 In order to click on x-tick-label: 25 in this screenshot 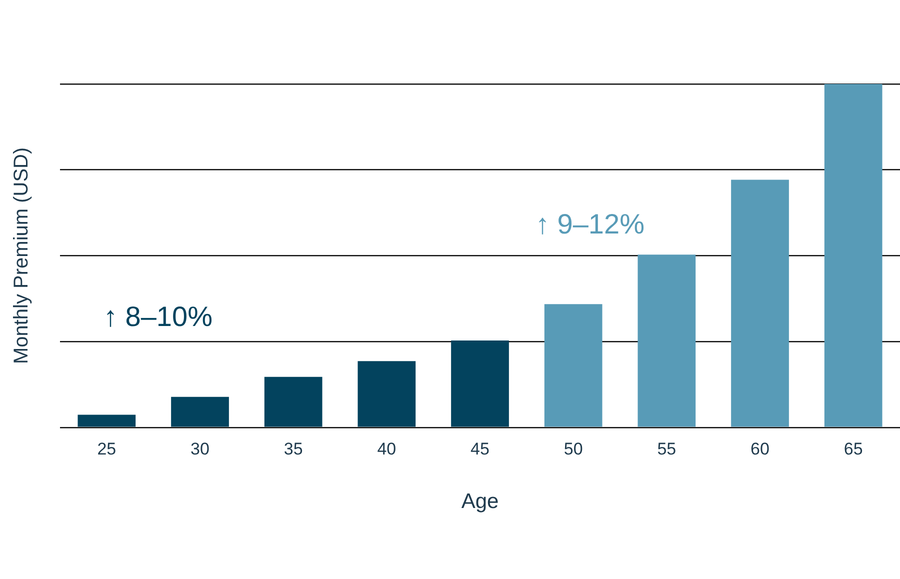, I will do `click(106, 448)`.